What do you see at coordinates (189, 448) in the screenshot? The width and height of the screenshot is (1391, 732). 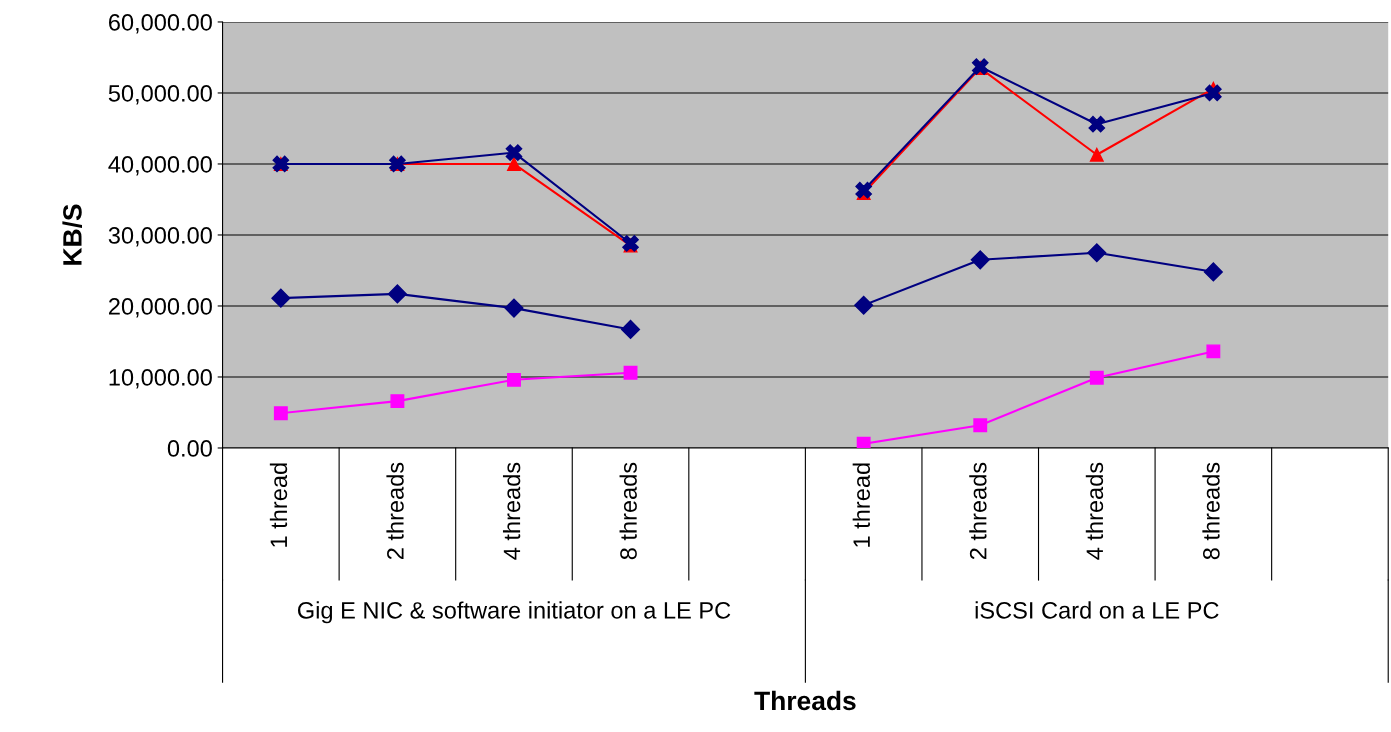 I see `y-tick-label: 0.00` at bounding box center [189, 448].